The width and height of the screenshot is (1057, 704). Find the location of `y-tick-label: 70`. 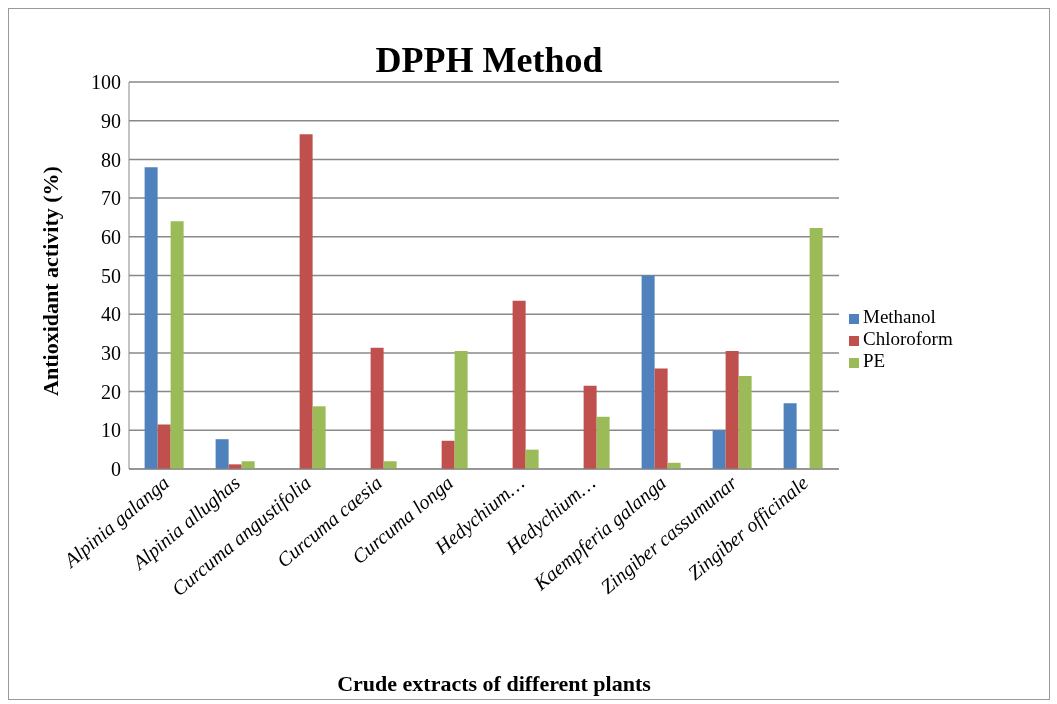

y-tick-label: 70 is located at coordinates (111, 198).